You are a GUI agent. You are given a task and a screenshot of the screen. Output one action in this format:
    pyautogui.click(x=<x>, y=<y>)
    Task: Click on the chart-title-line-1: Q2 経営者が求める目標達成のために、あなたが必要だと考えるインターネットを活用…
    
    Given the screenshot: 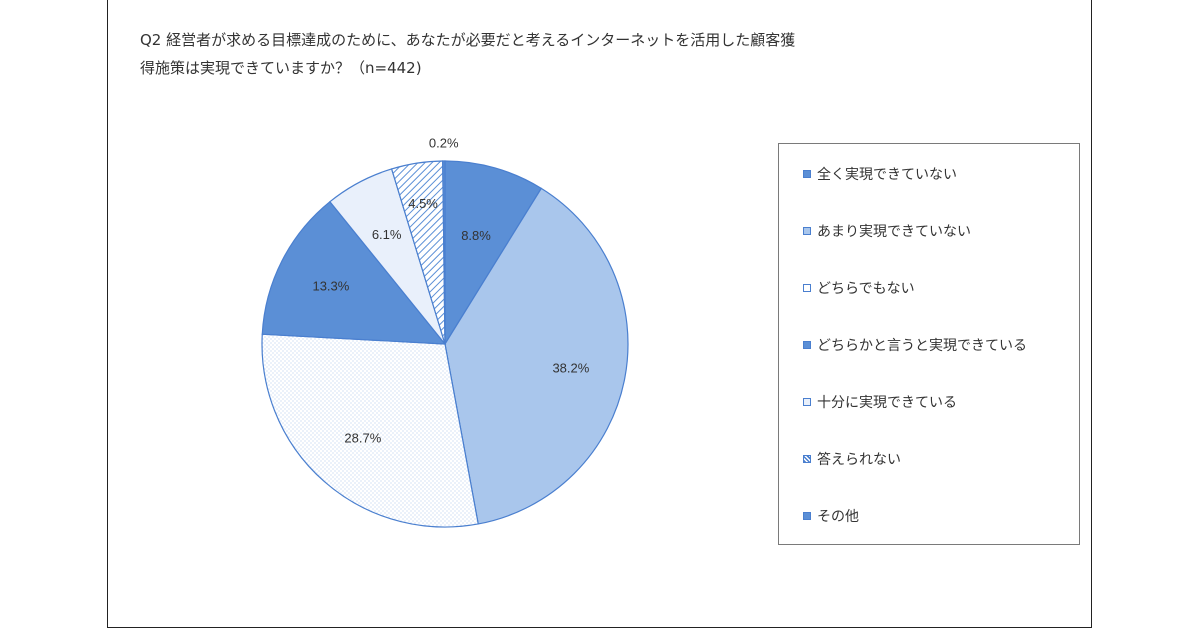 What is the action you would take?
    pyautogui.click(x=468, y=40)
    